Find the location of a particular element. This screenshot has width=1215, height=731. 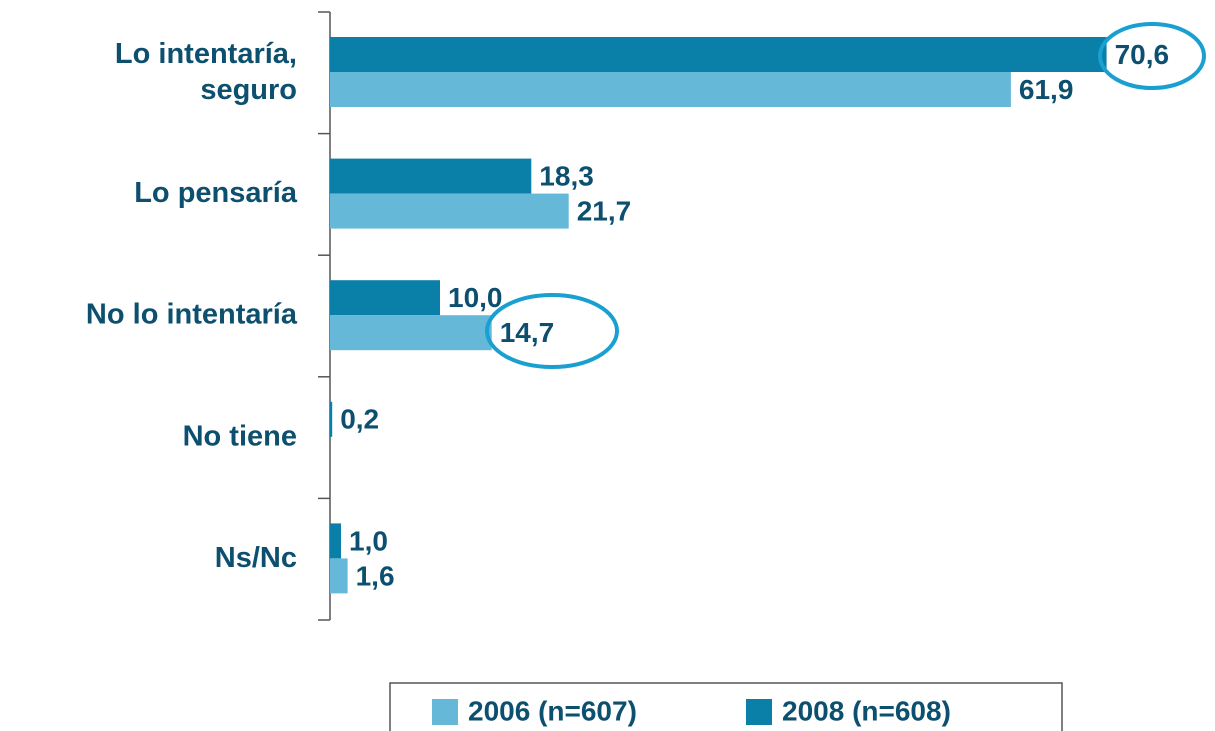

data-label: 61,9 is located at coordinates (1046, 89).